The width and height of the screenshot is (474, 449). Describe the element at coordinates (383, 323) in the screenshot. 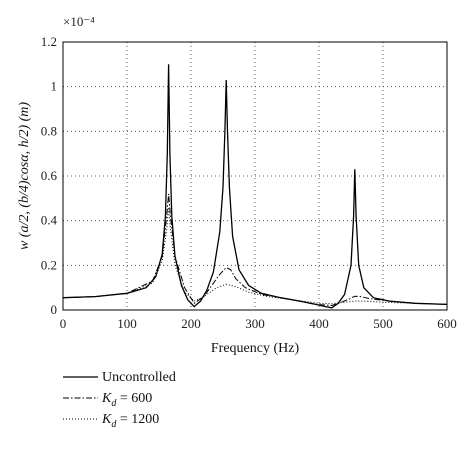

I see `x-tick-label: 500` at that location.